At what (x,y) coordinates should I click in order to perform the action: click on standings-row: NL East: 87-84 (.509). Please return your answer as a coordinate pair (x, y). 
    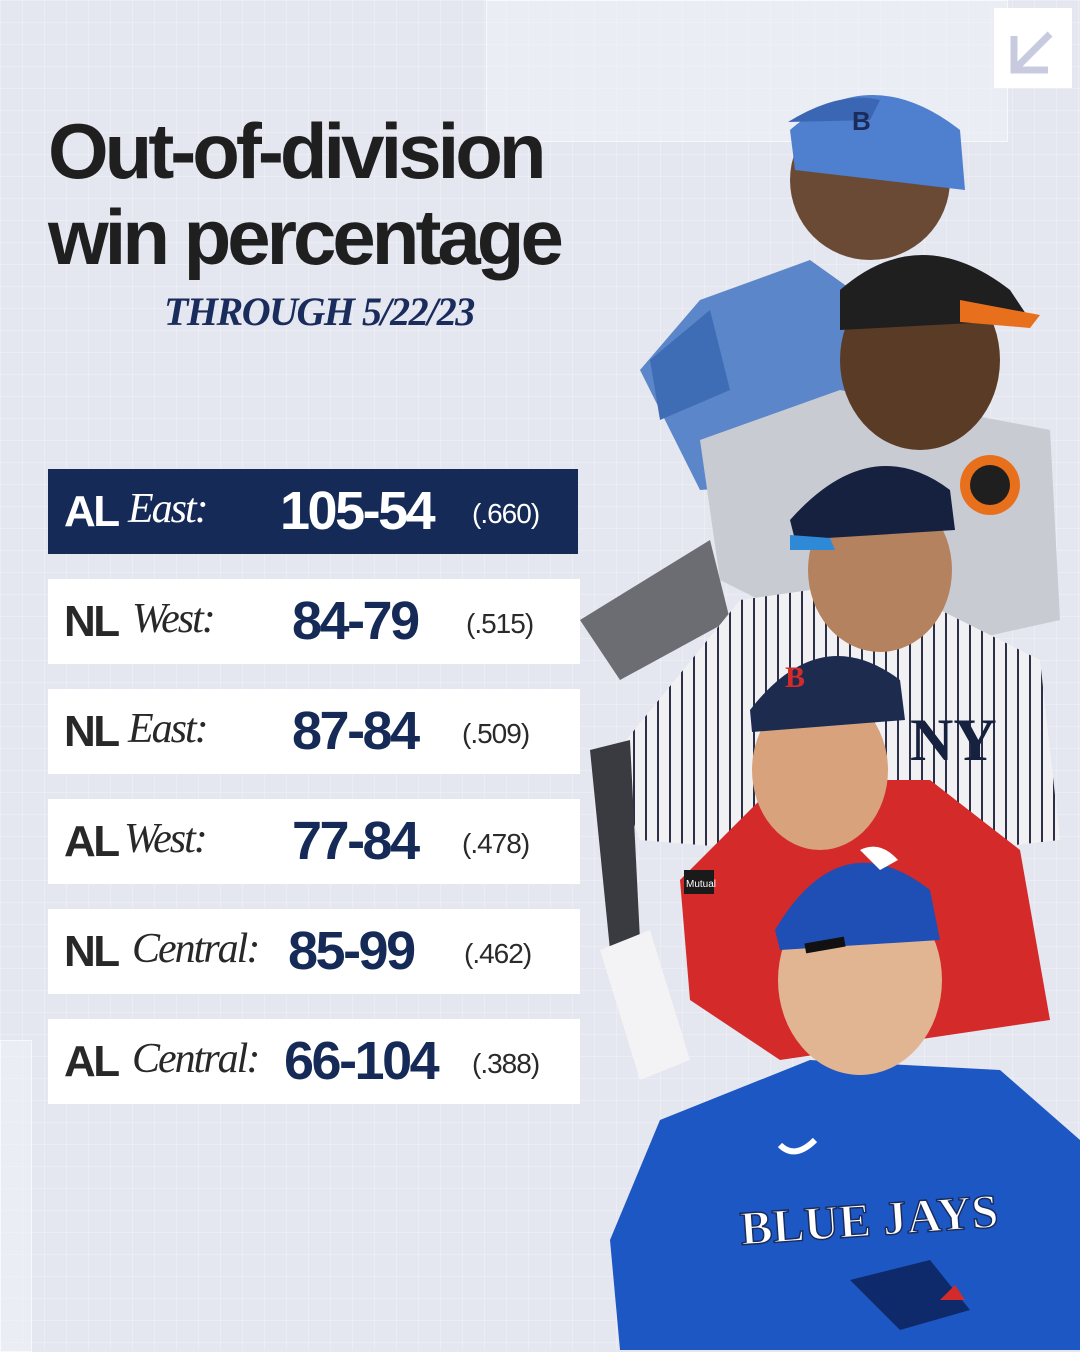
    Looking at the image, I should click on (314, 731).